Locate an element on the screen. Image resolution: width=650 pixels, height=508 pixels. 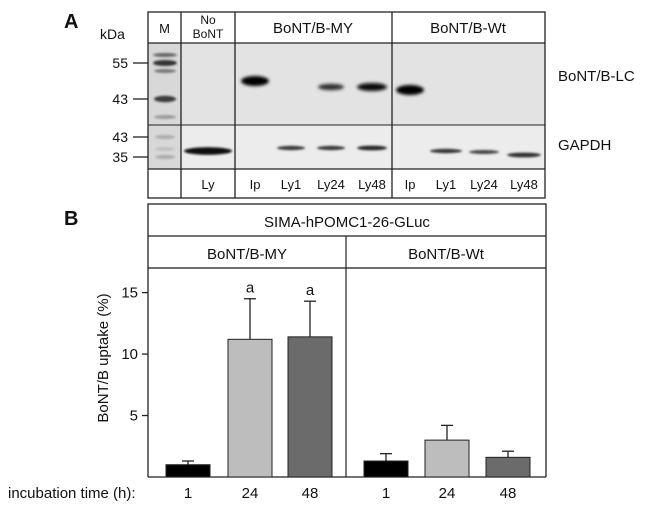
lc-band-my-ip is located at coordinates (255, 81).